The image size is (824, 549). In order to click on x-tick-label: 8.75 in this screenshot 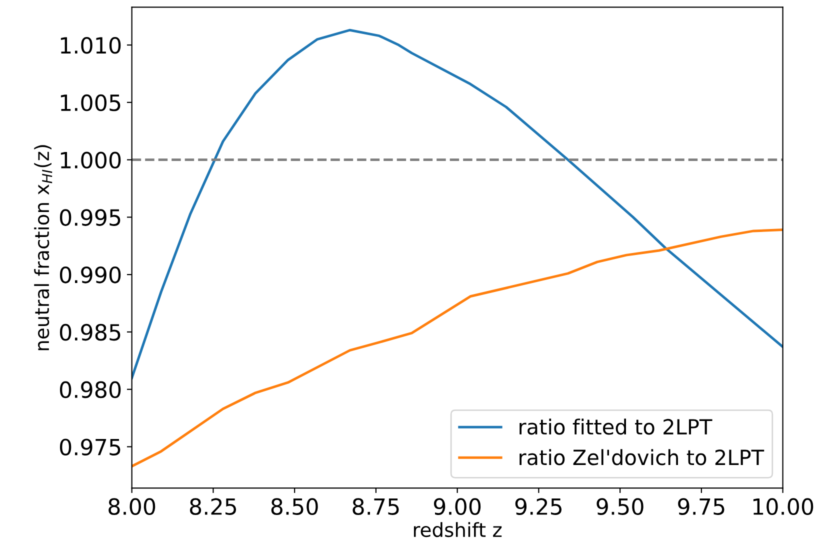, I will do `click(375, 506)`.